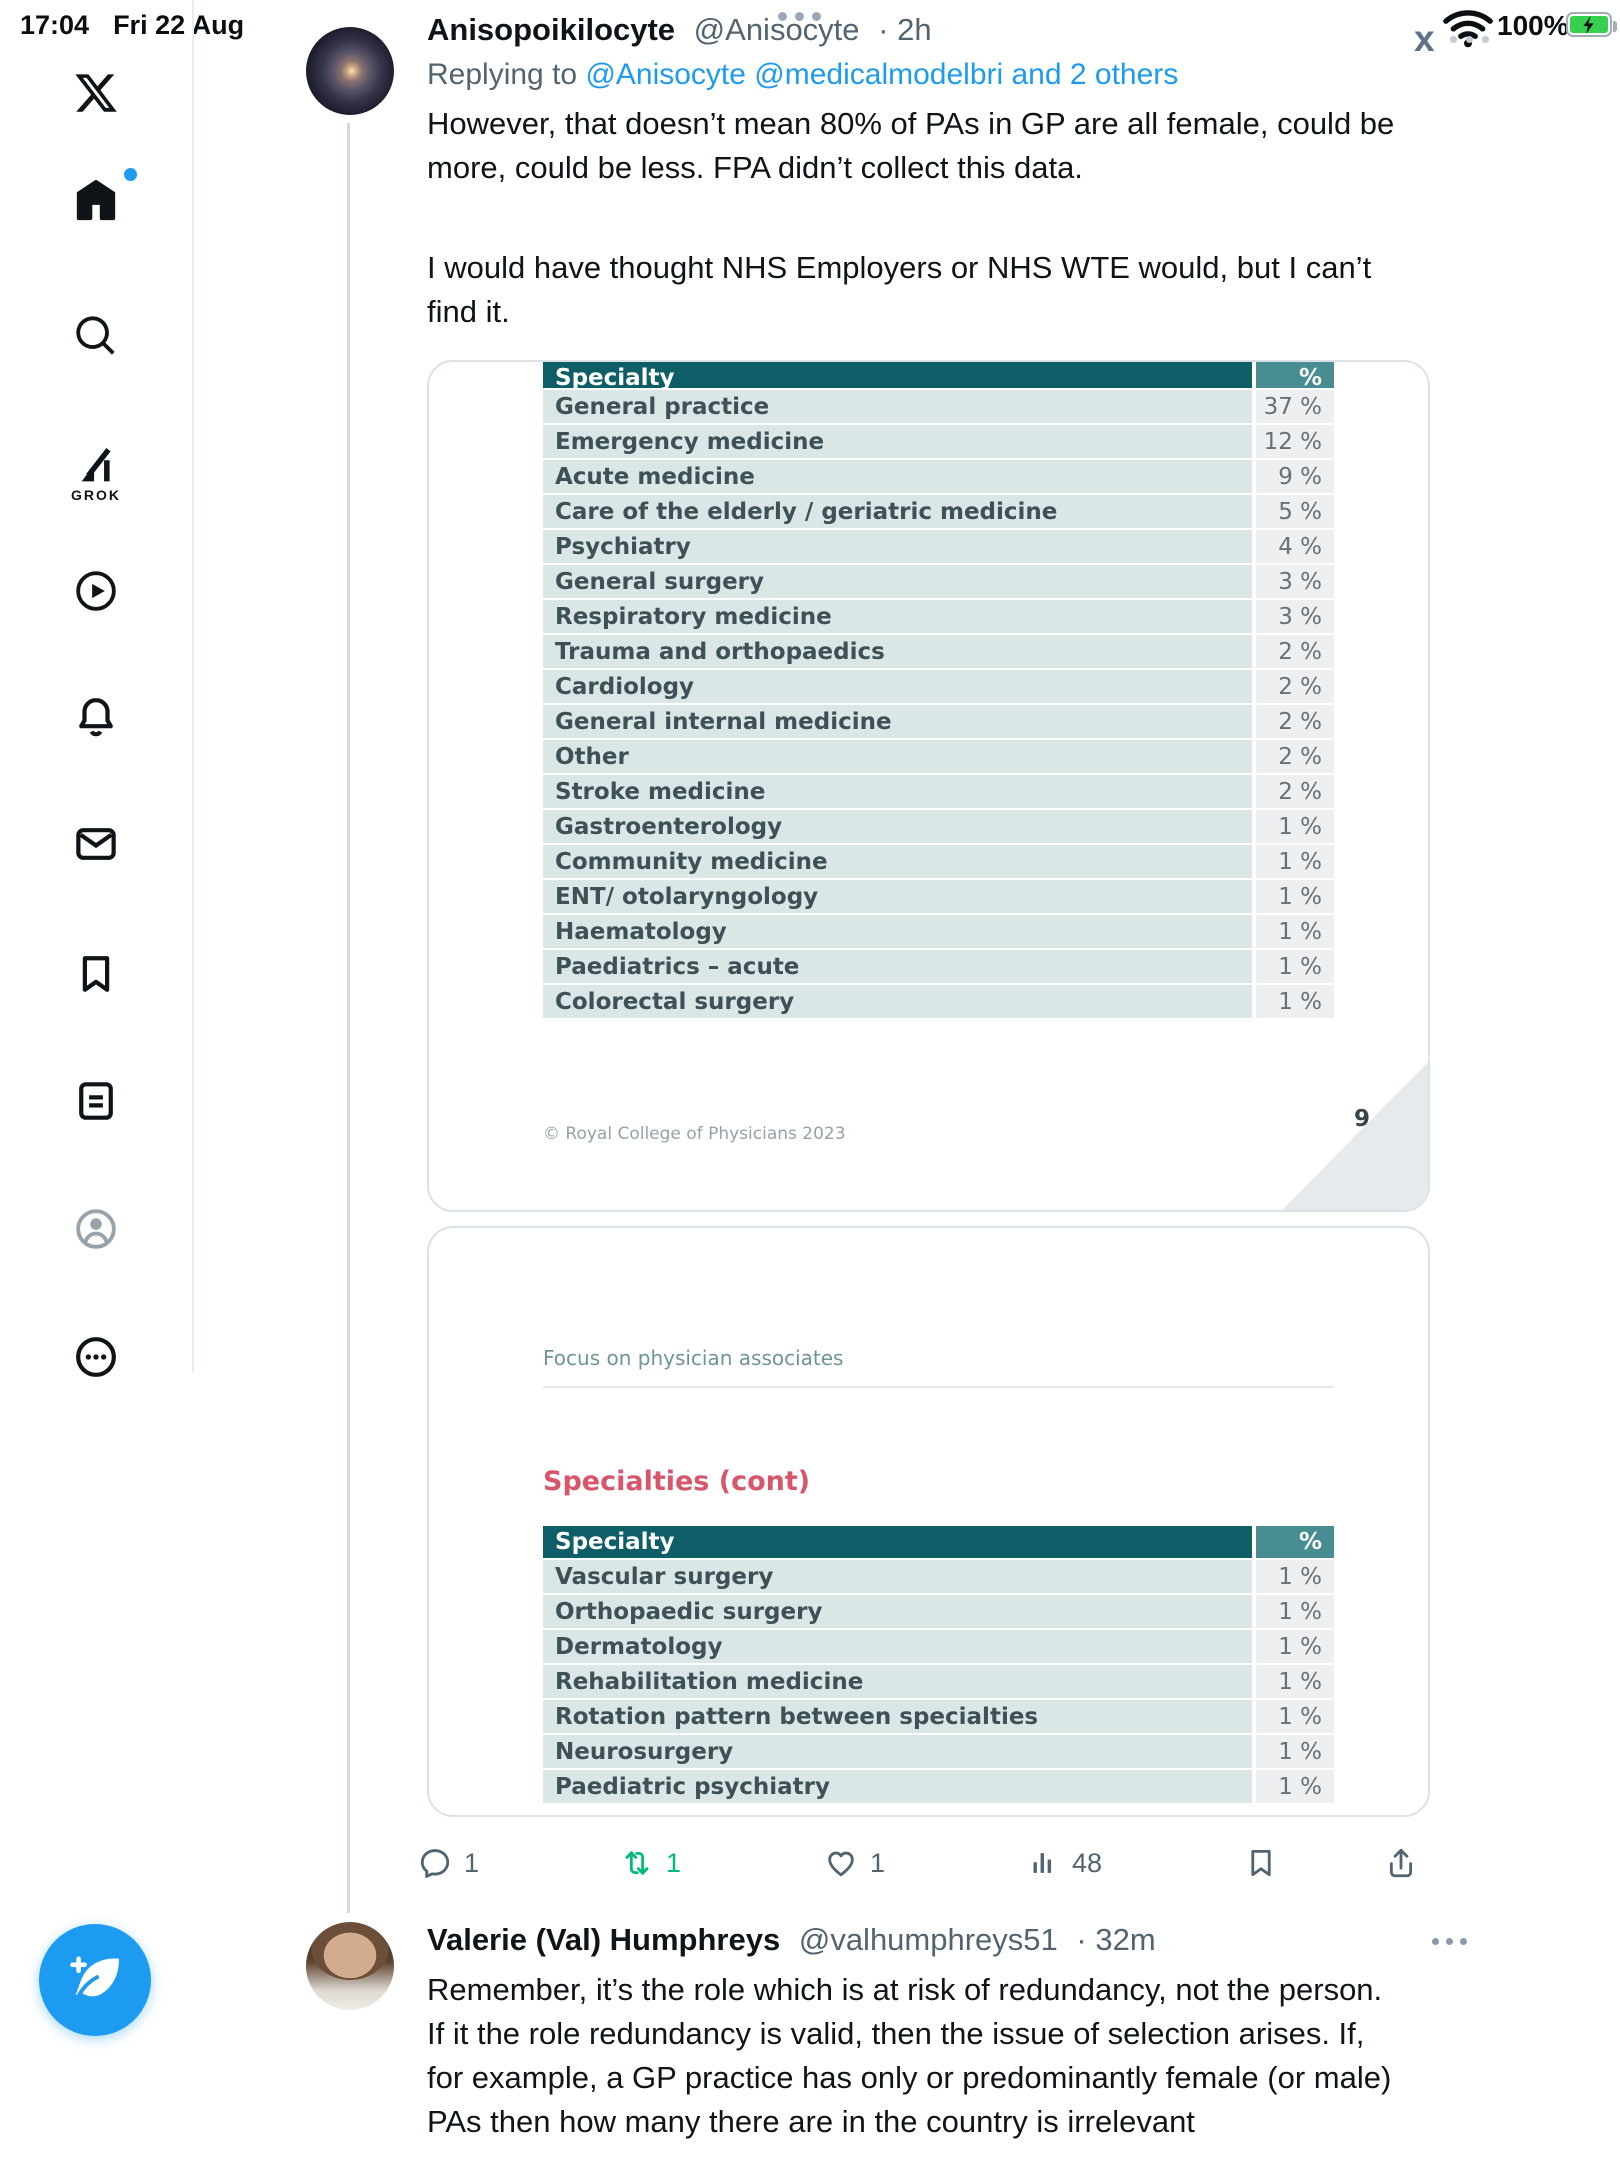 The height and width of the screenshot is (2160, 1620). I want to click on bookmark-button, so click(1261, 1863).